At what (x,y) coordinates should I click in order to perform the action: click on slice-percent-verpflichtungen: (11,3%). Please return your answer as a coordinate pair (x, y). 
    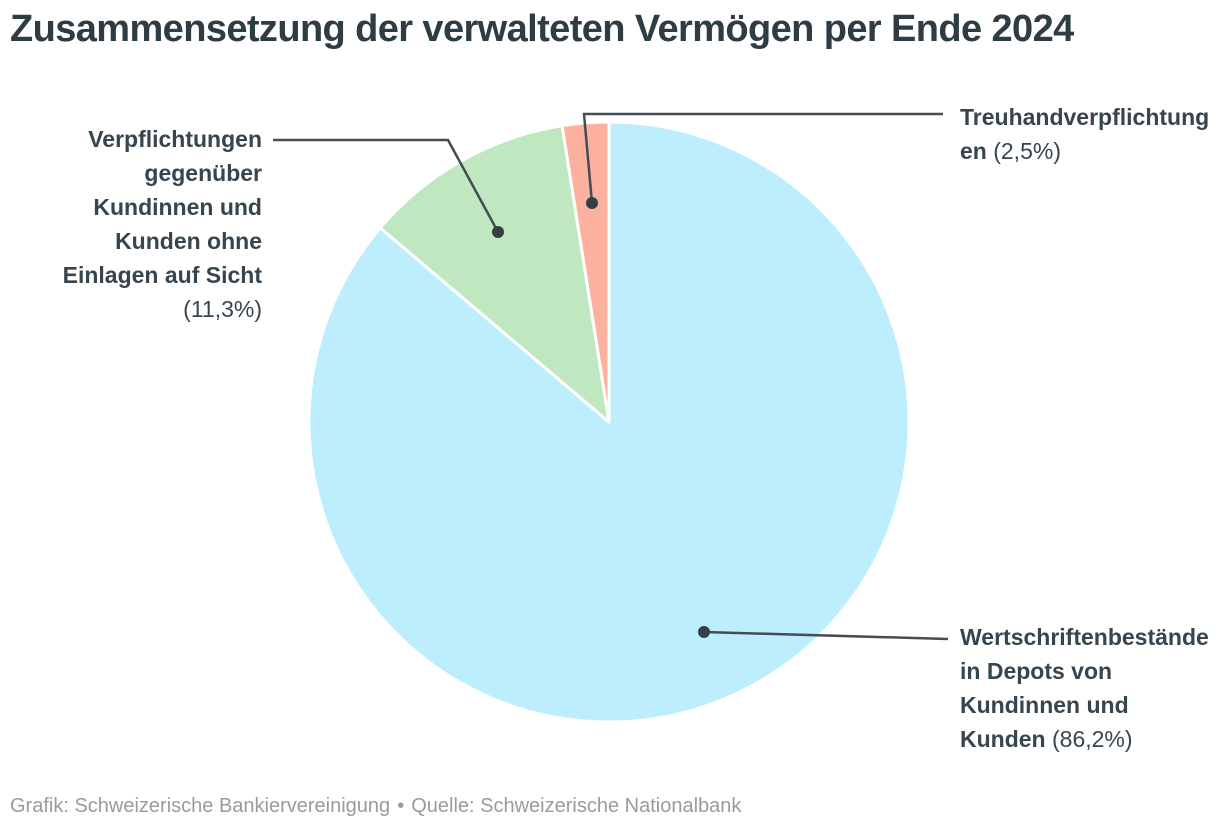
    Looking at the image, I should click on (222, 309).